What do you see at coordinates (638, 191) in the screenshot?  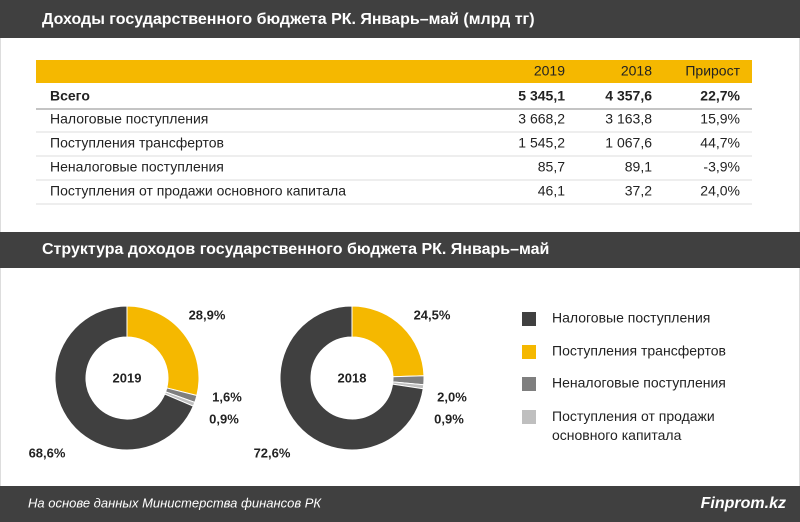 I see `cell: 37,2` at bounding box center [638, 191].